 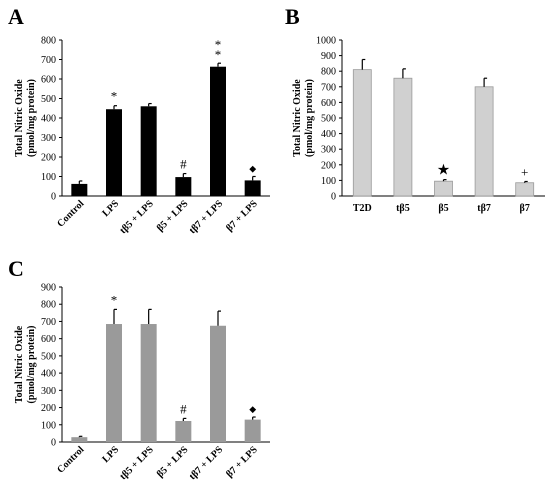 What do you see at coordinates (333, 197) in the screenshot?
I see `y-tick-label-b: 0` at bounding box center [333, 197].